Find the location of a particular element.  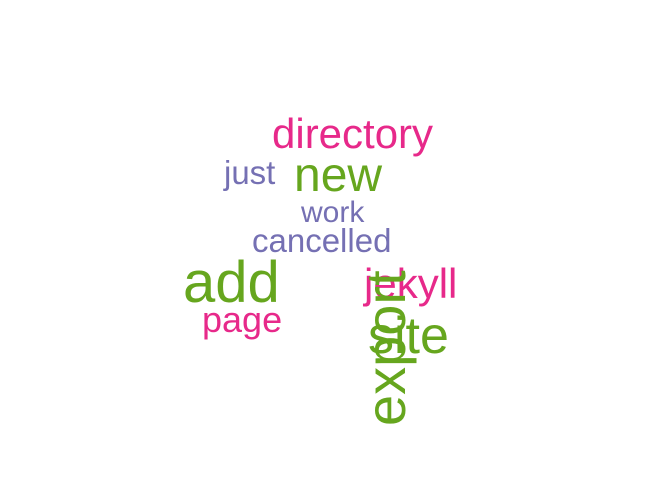

word-export: export is located at coordinates (385, 348).